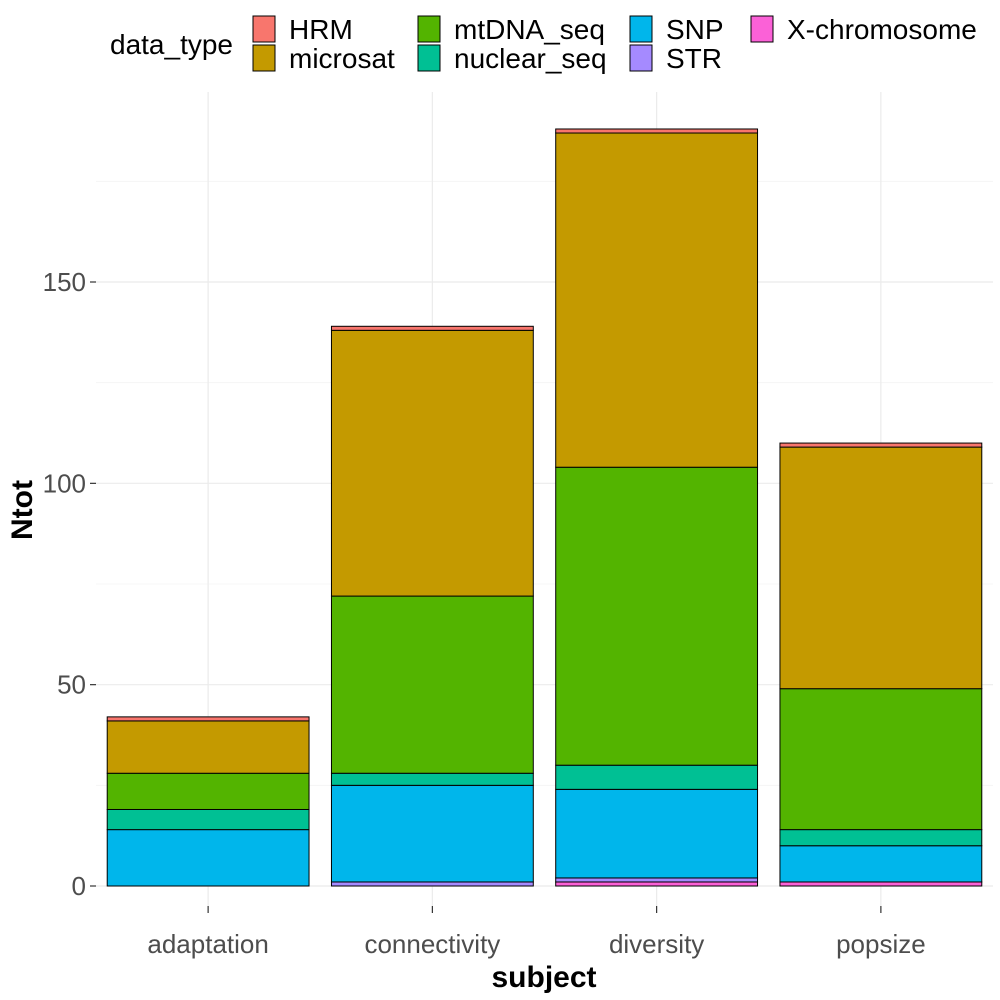 This screenshot has width=1000, height=1000. Describe the element at coordinates (881, 838) in the screenshot. I see `bar-popsize-nuclear_seq` at that location.